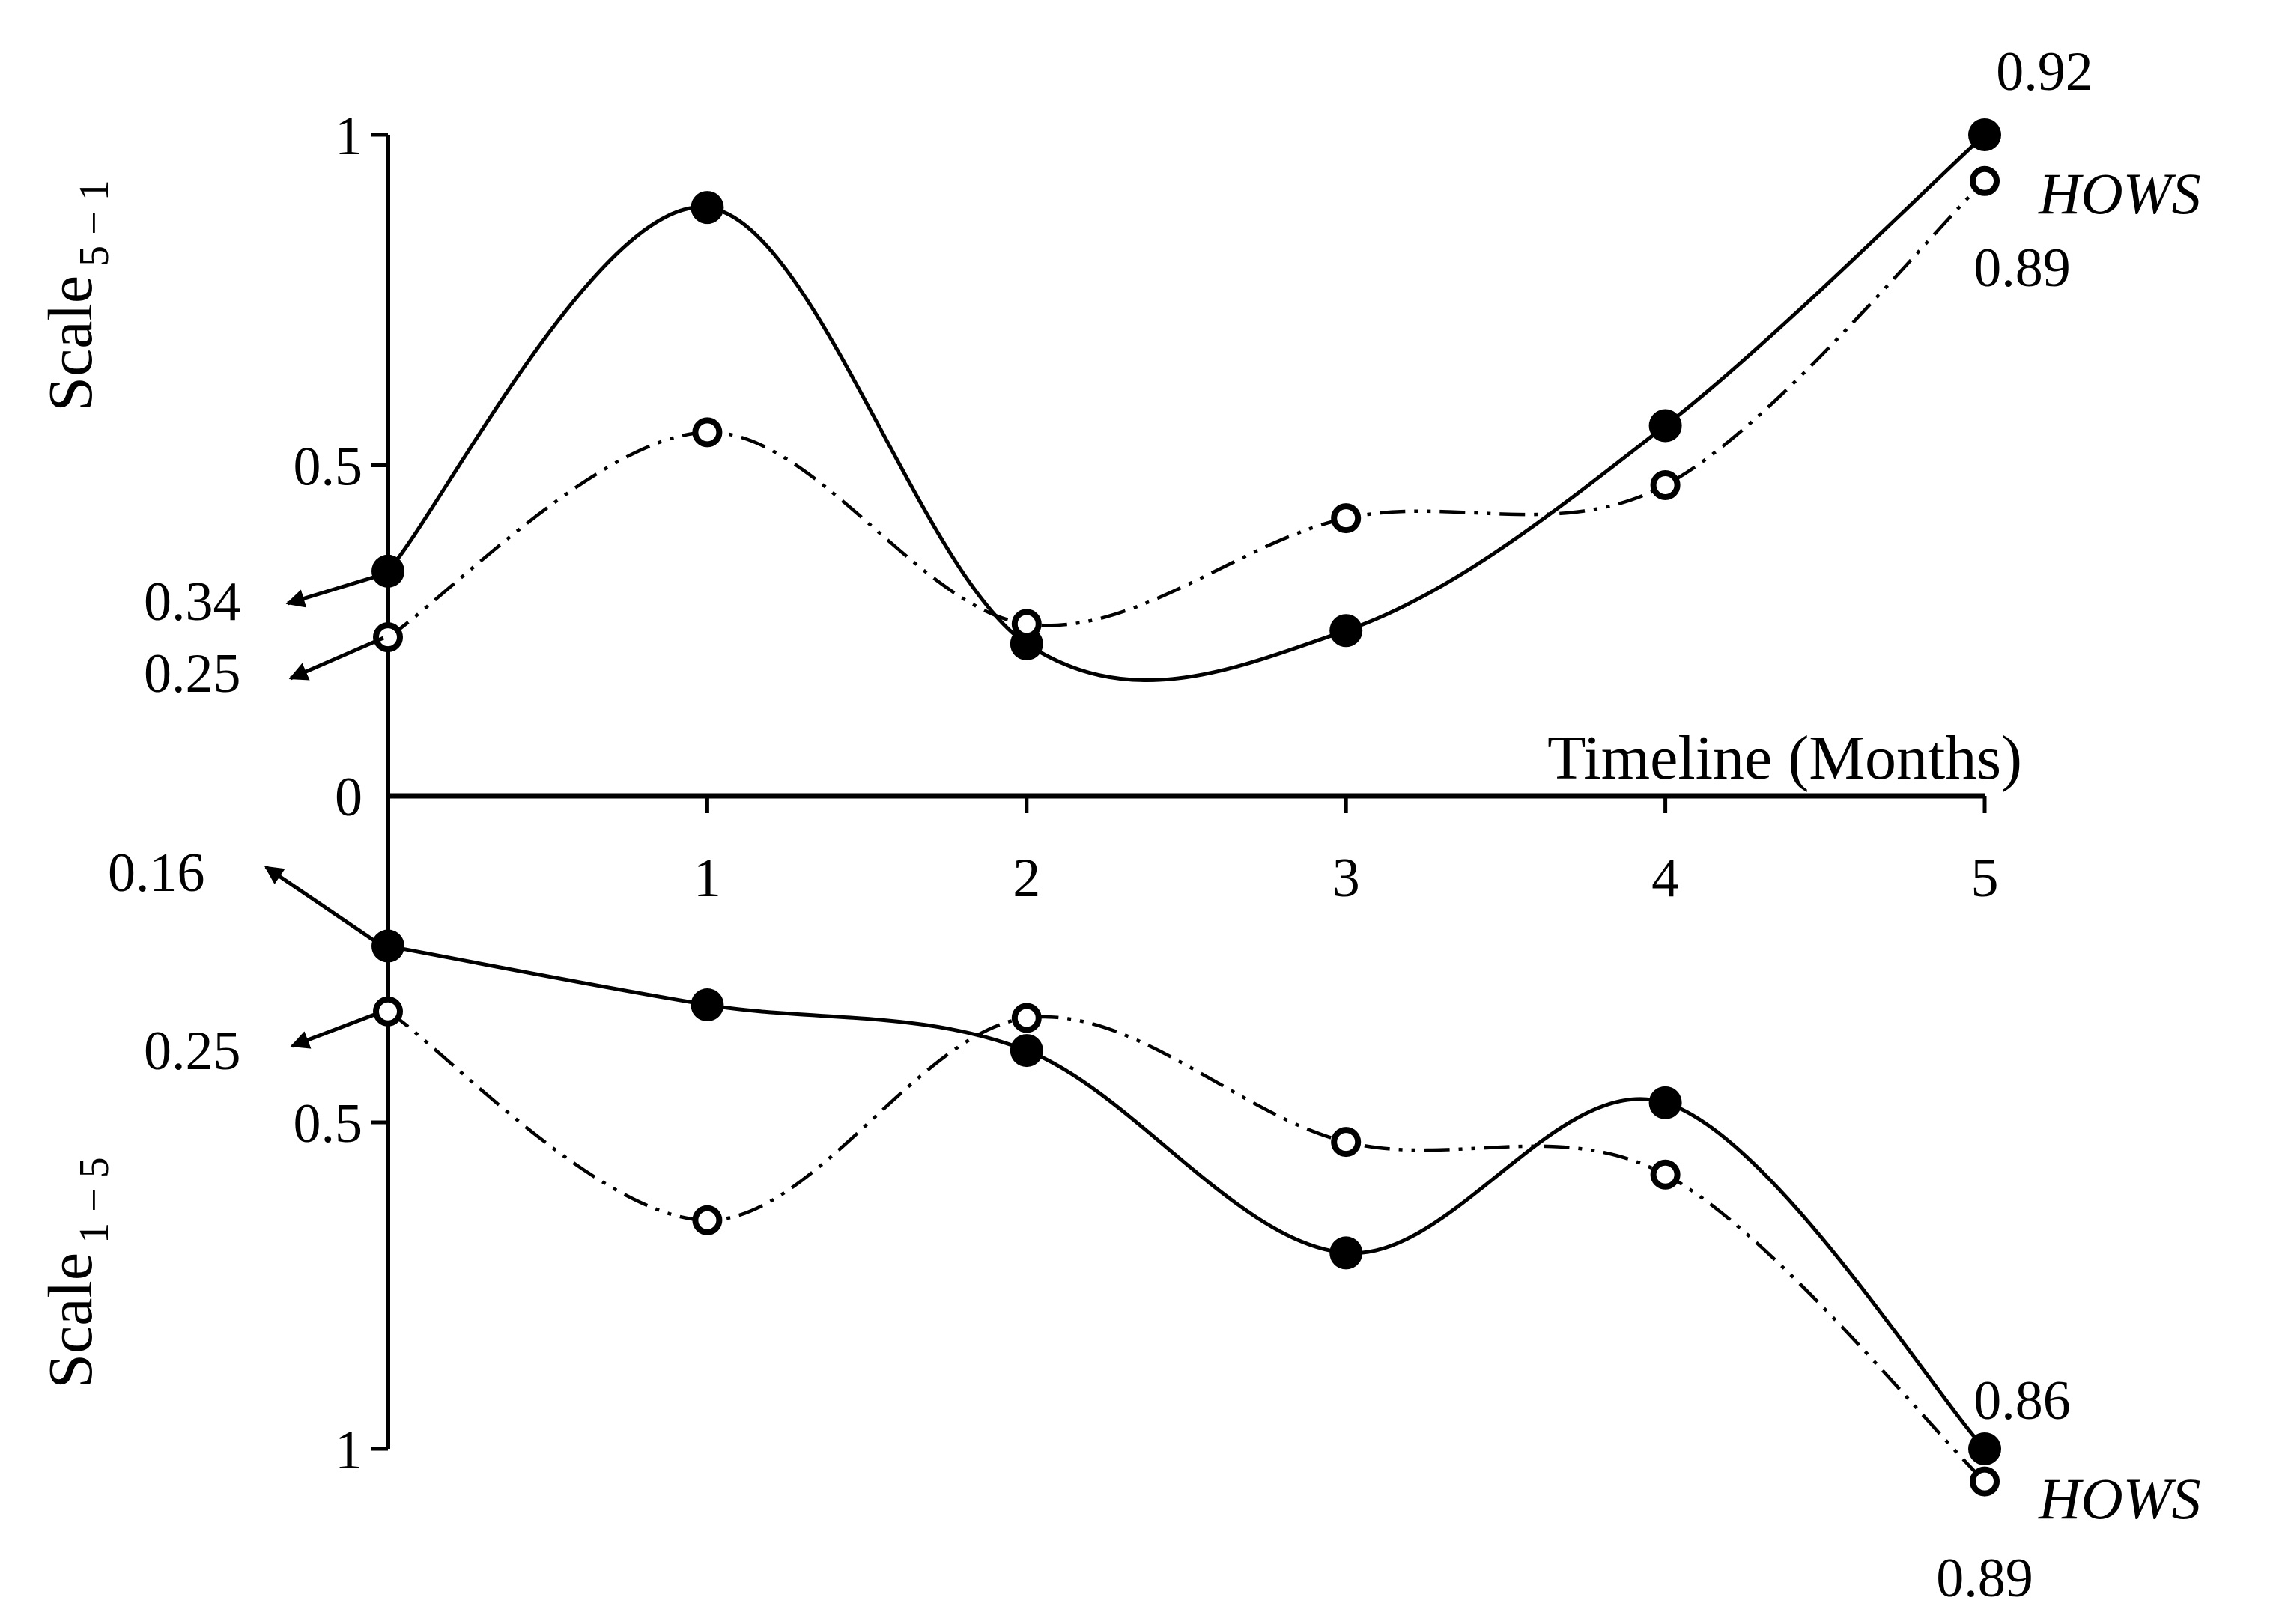 This screenshot has width=2291, height=1624. What do you see at coordinates (94, 223) in the screenshot?
I see `y-axis-title-subscript: 5 − 1` at bounding box center [94, 223].